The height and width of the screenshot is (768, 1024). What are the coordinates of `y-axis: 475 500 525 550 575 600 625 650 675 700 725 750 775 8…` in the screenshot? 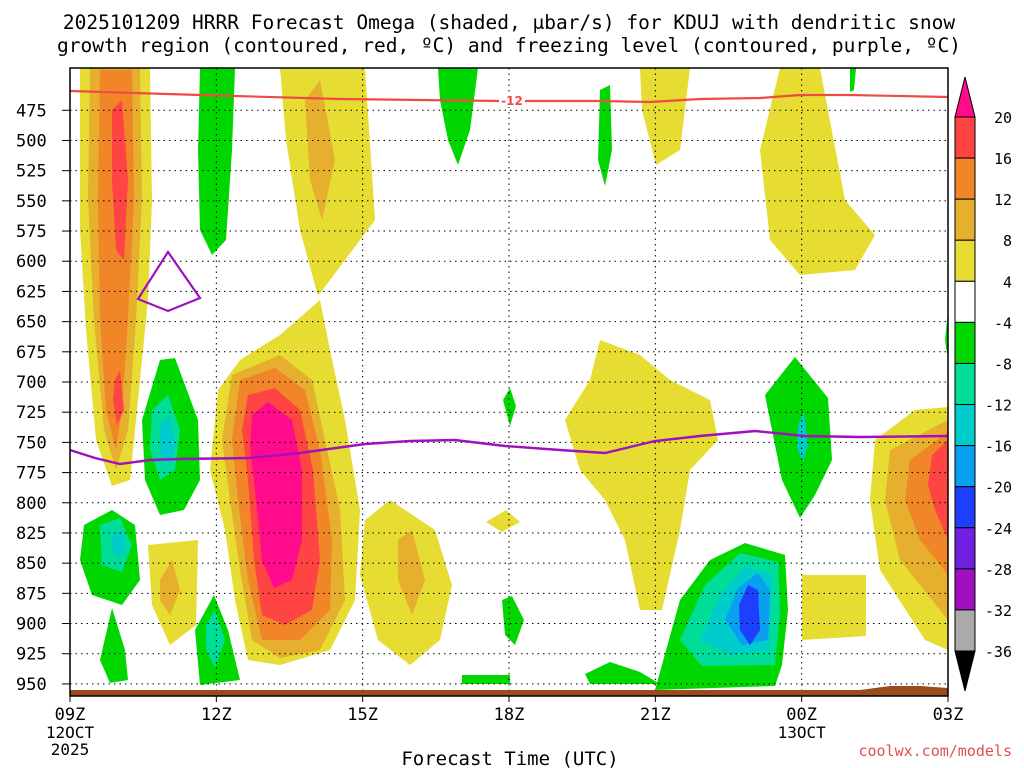 It's located at (43, 398).